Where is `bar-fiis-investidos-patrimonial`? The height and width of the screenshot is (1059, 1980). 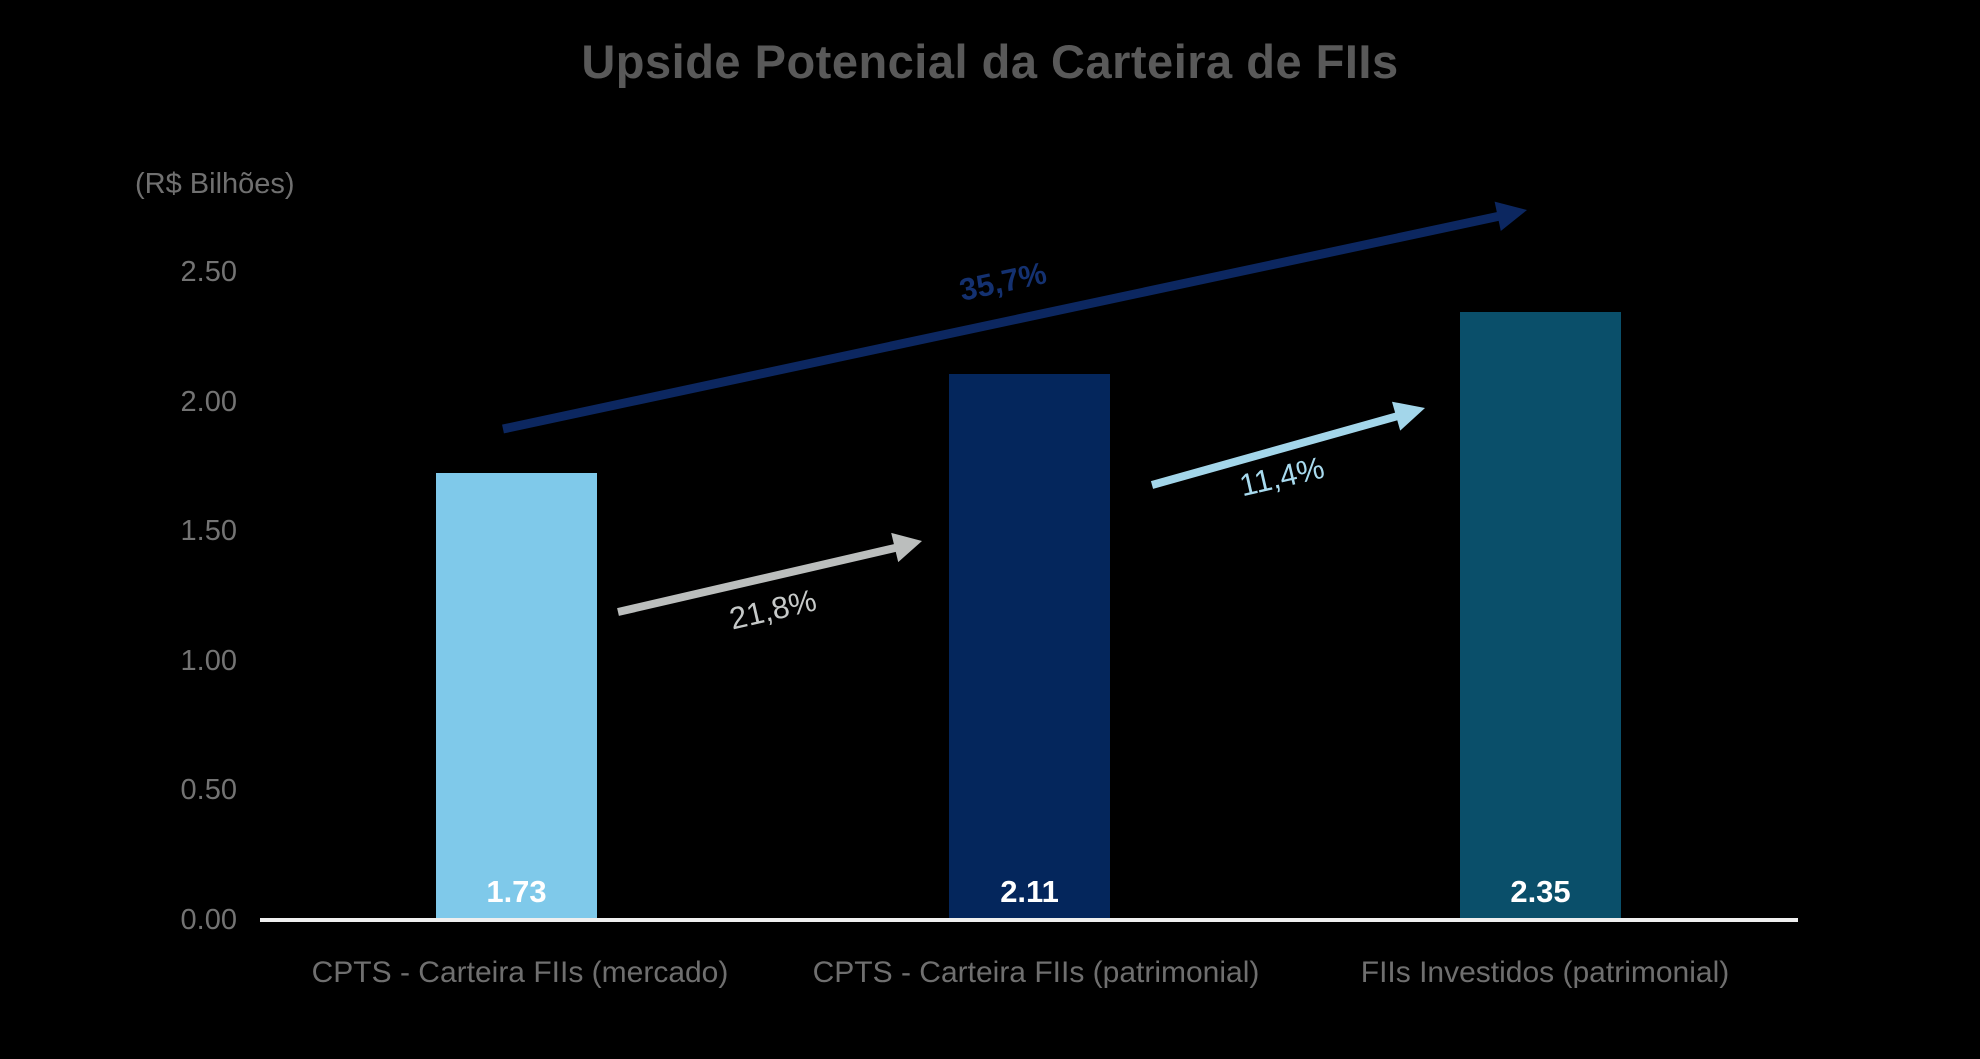 bar-fiis-investidos-patrimonial is located at coordinates (1540, 616).